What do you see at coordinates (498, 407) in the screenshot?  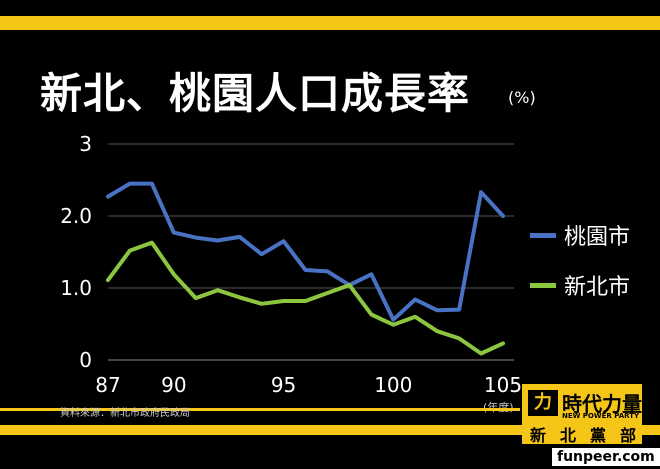 I see `x-axis-unit: (年度)` at bounding box center [498, 407].